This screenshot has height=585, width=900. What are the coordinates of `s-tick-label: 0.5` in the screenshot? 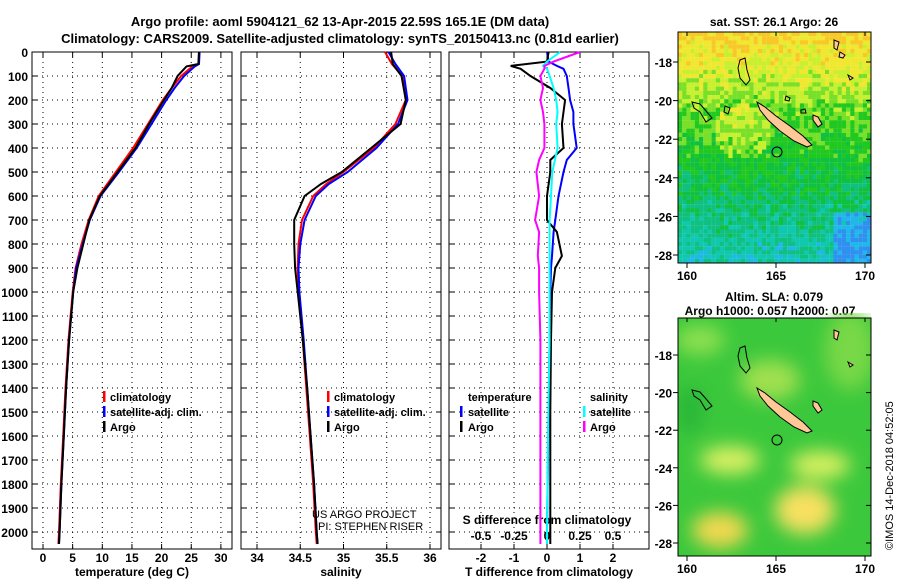 It's located at (613, 536).